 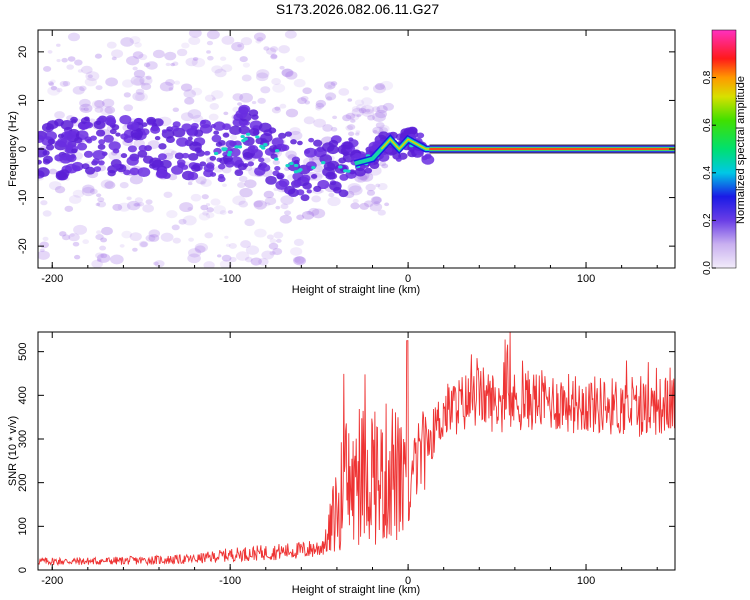 I want to click on figure-title: S173.2026.082.06.11.G27, so click(x=357, y=9).